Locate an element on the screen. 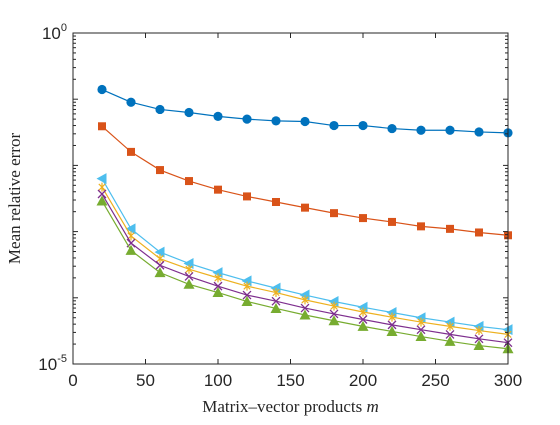  x-axis-label-variable: m is located at coordinates (373, 406).